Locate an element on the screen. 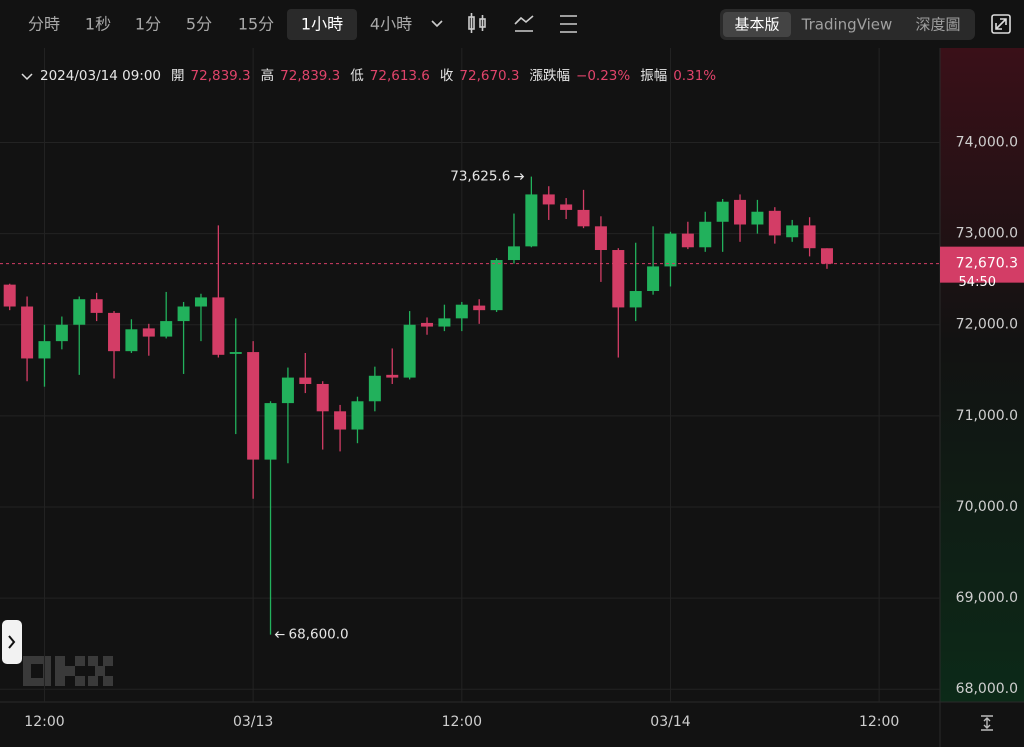 The width and height of the screenshot is (1024, 747). info-label: 收 is located at coordinates (446, 76).